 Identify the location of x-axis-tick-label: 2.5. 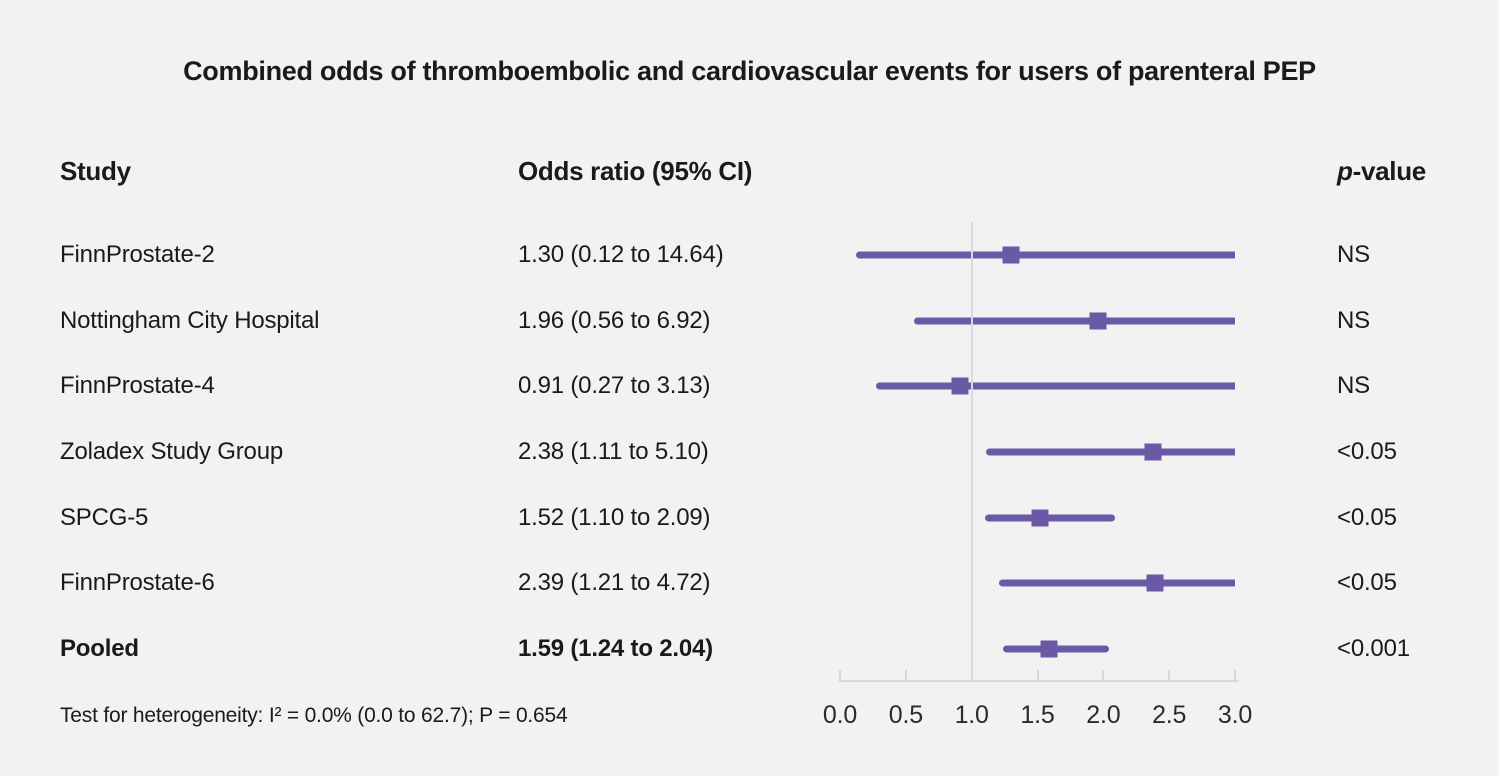
(1169, 715).